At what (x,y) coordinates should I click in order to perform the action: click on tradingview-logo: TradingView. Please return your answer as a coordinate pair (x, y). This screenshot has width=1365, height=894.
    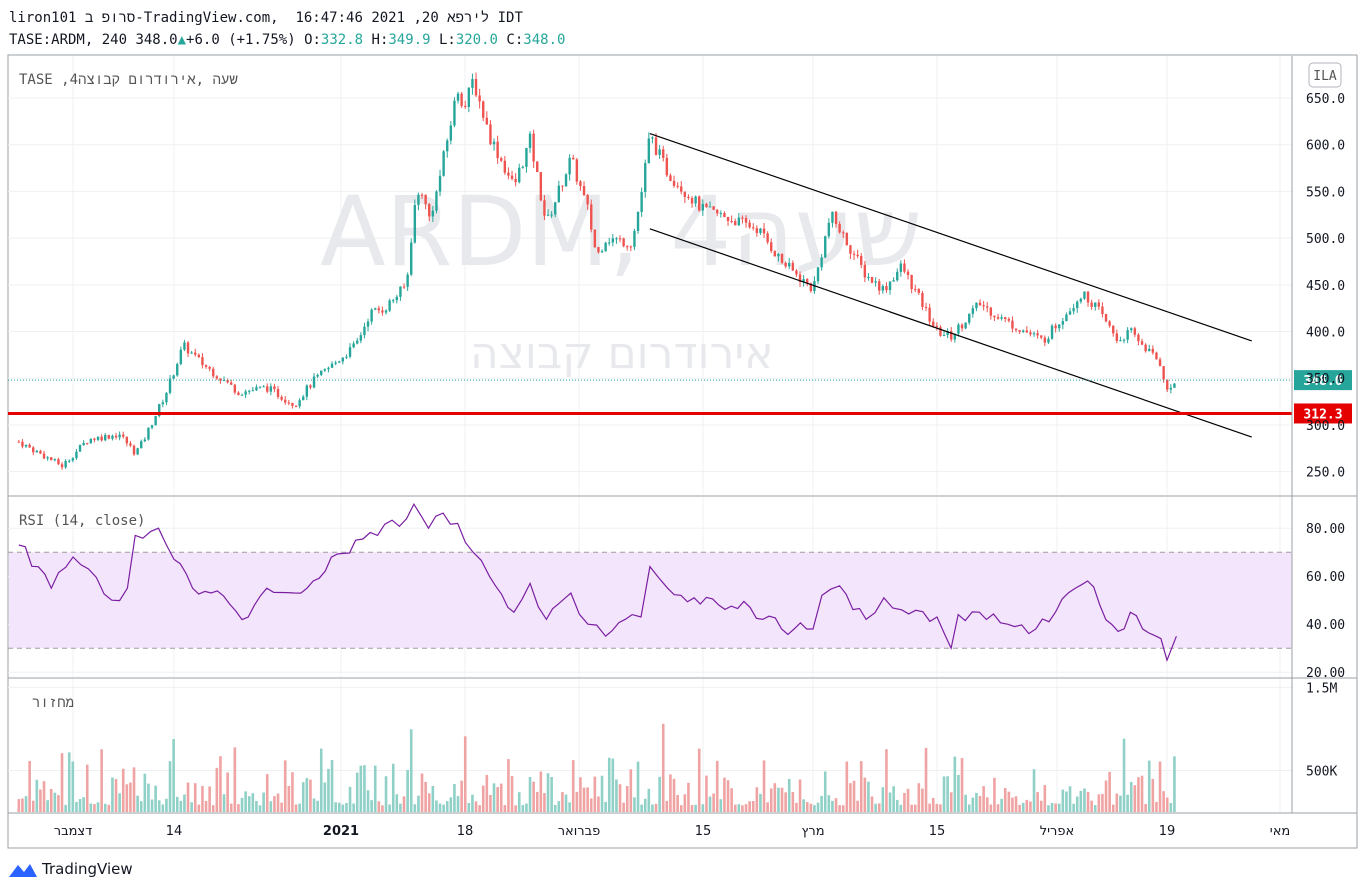
    Looking at the image, I should click on (70, 869).